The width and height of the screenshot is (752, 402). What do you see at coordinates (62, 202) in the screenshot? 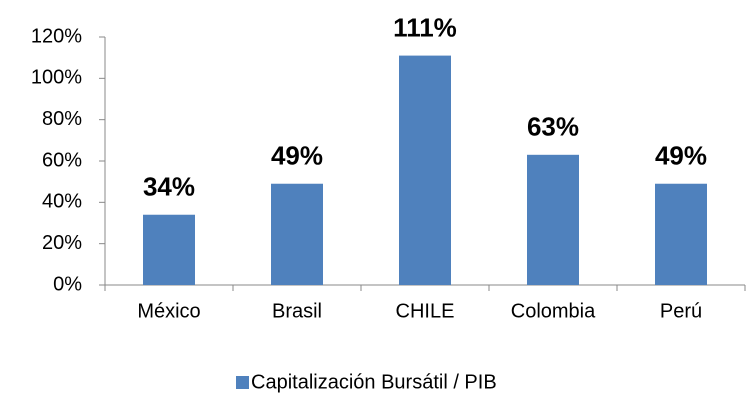
I see `y-tick-label: 40%` at bounding box center [62, 202].